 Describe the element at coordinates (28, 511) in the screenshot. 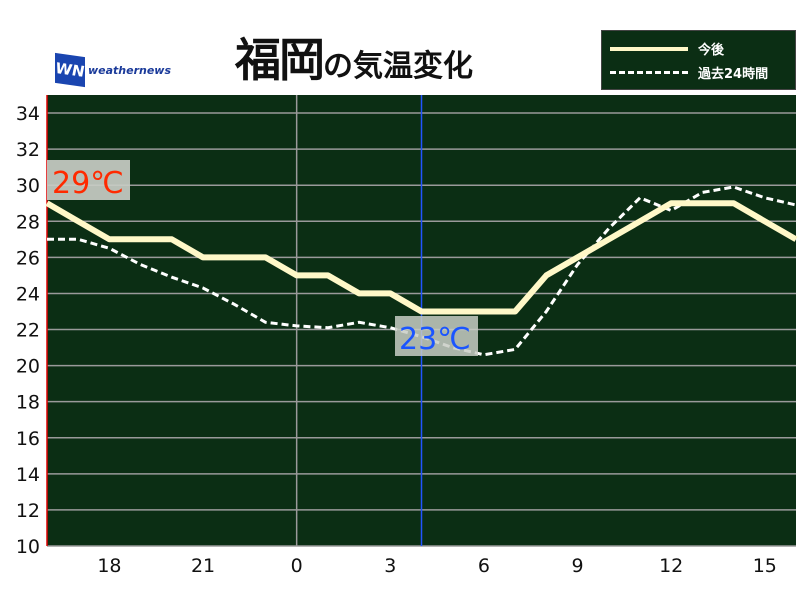

I see `y-tick-label: 12` at that location.